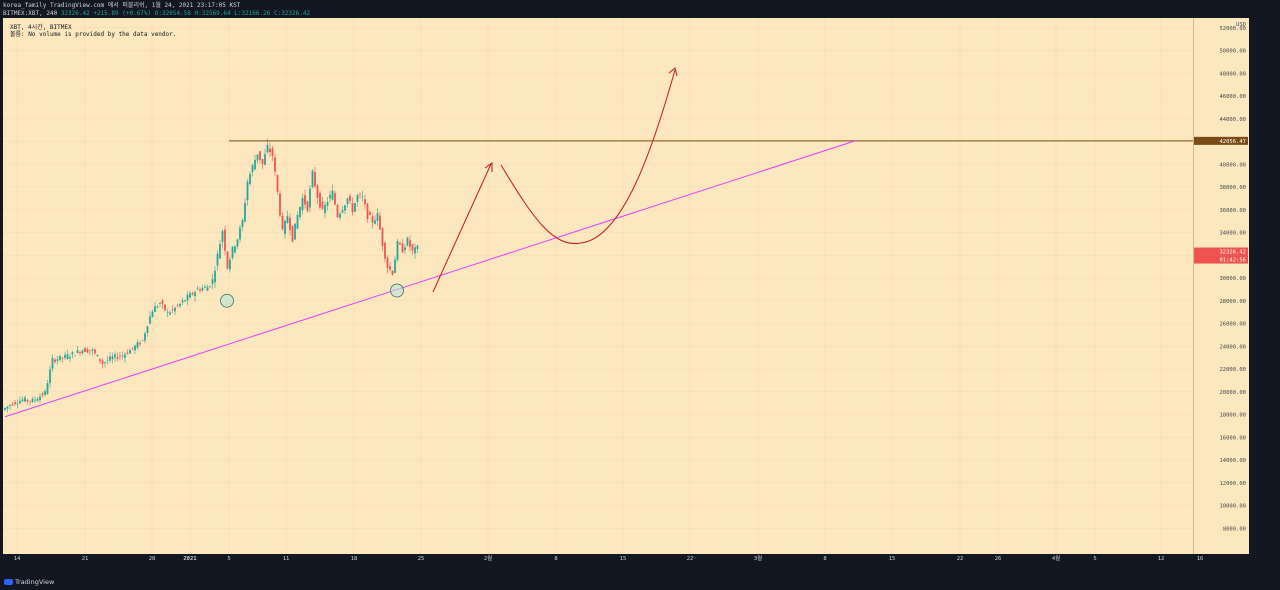 This screenshot has width=1280, height=590. I want to click on x-tick-label: 26, so click(998, 559).